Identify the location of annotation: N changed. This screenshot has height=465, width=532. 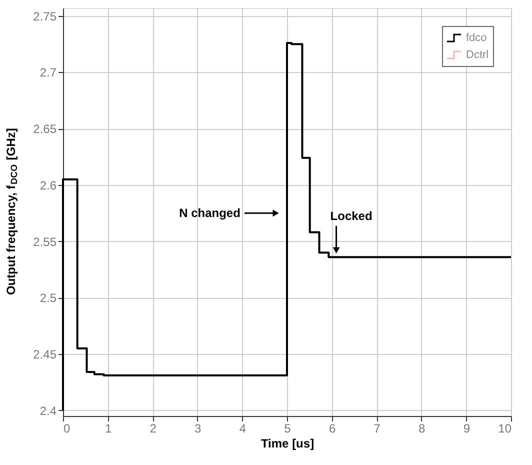
(209, 213).